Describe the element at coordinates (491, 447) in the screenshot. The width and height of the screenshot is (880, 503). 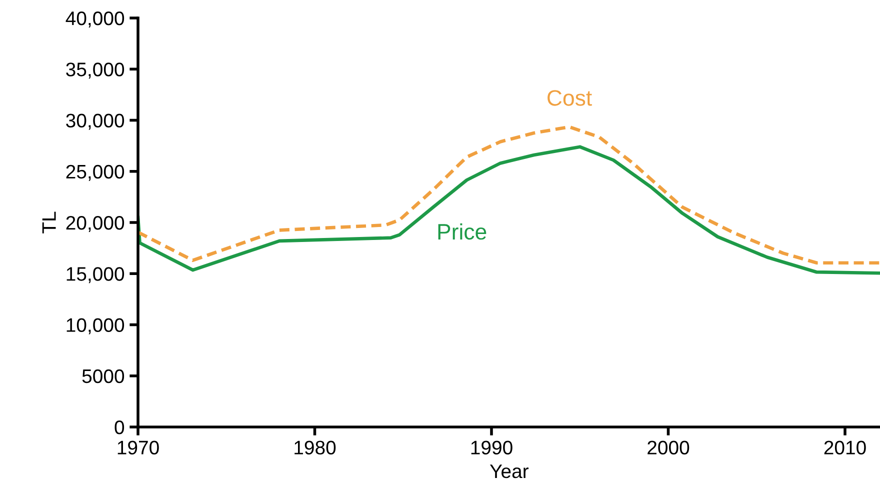
I see `x-tick-label: 1990` at that location.